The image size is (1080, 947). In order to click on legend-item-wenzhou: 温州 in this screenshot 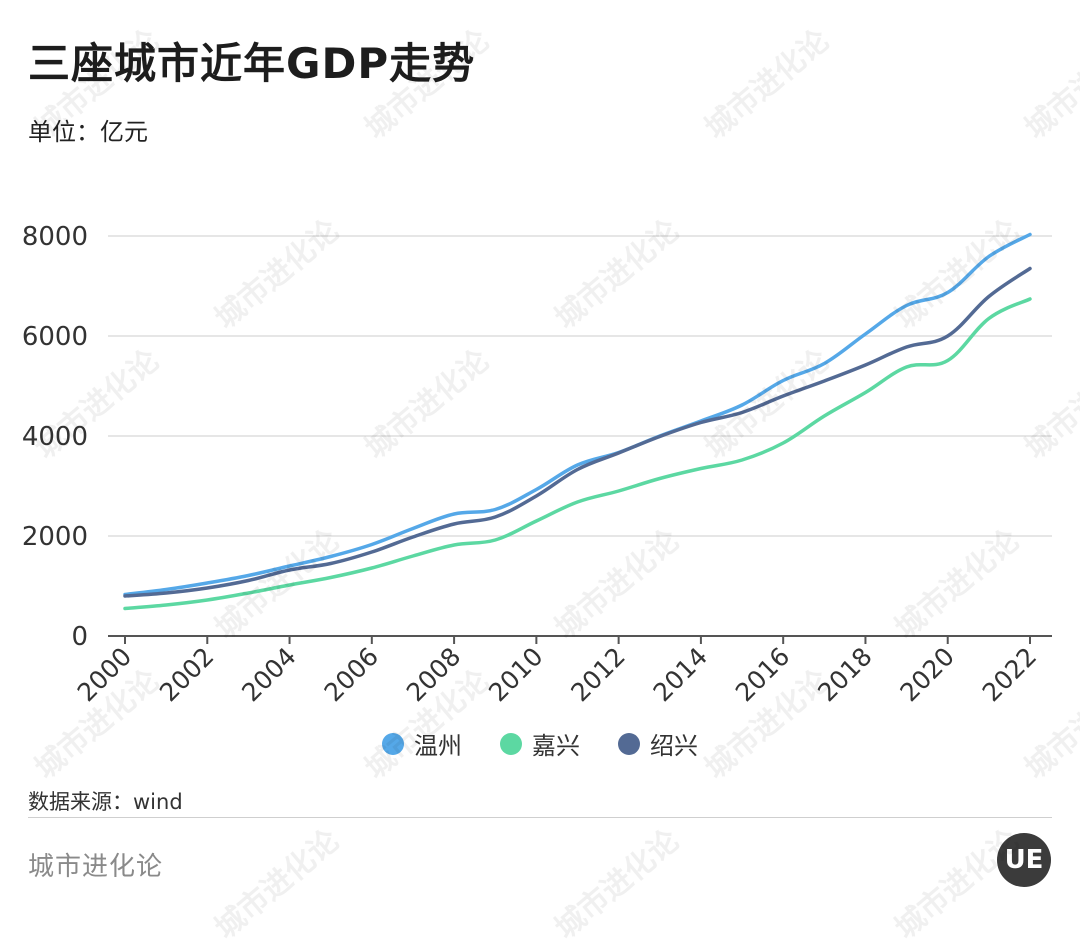, I will do `click(422, 743)`.